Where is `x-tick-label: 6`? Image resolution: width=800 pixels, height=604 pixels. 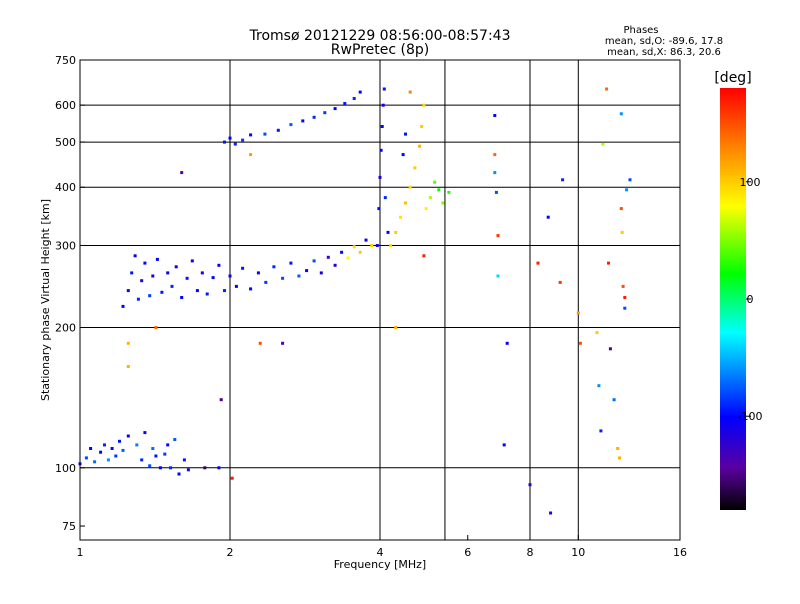 x-tick-label: 6 is located at coordinates (467, 552).